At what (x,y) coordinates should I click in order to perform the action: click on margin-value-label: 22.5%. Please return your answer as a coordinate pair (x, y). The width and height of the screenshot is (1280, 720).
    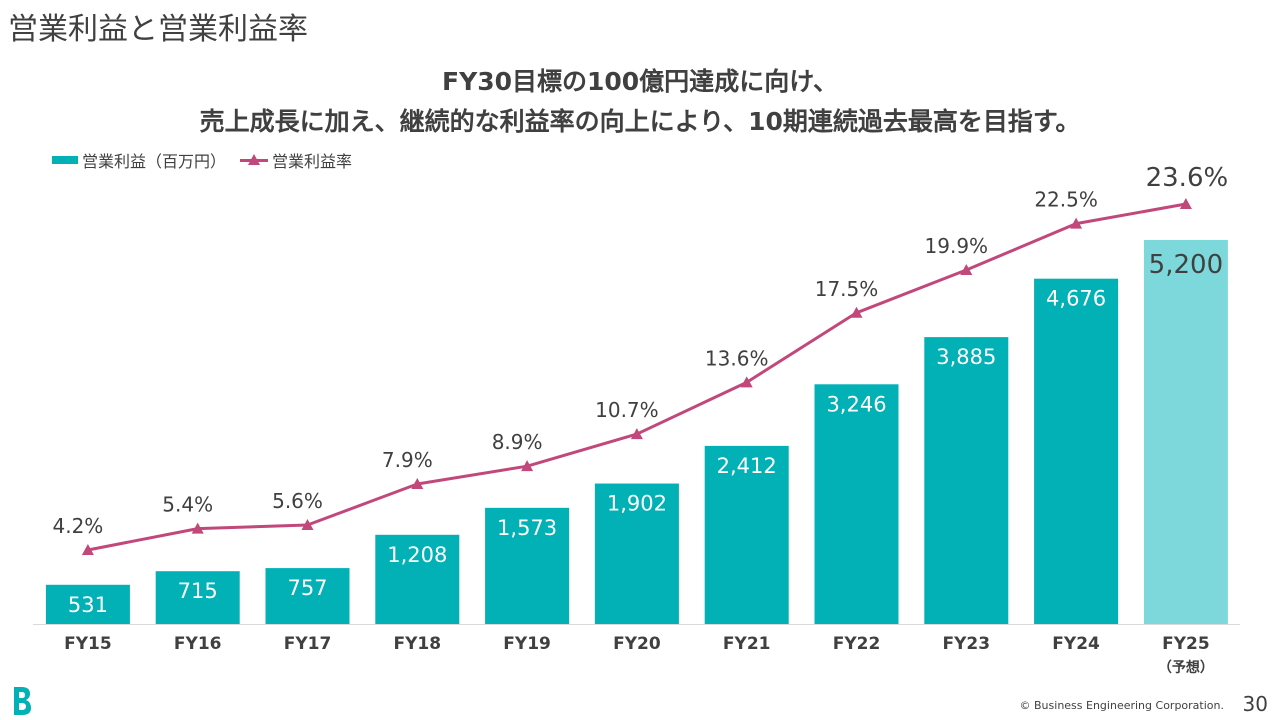
    Looking at the image, I should click on (1066, 200).